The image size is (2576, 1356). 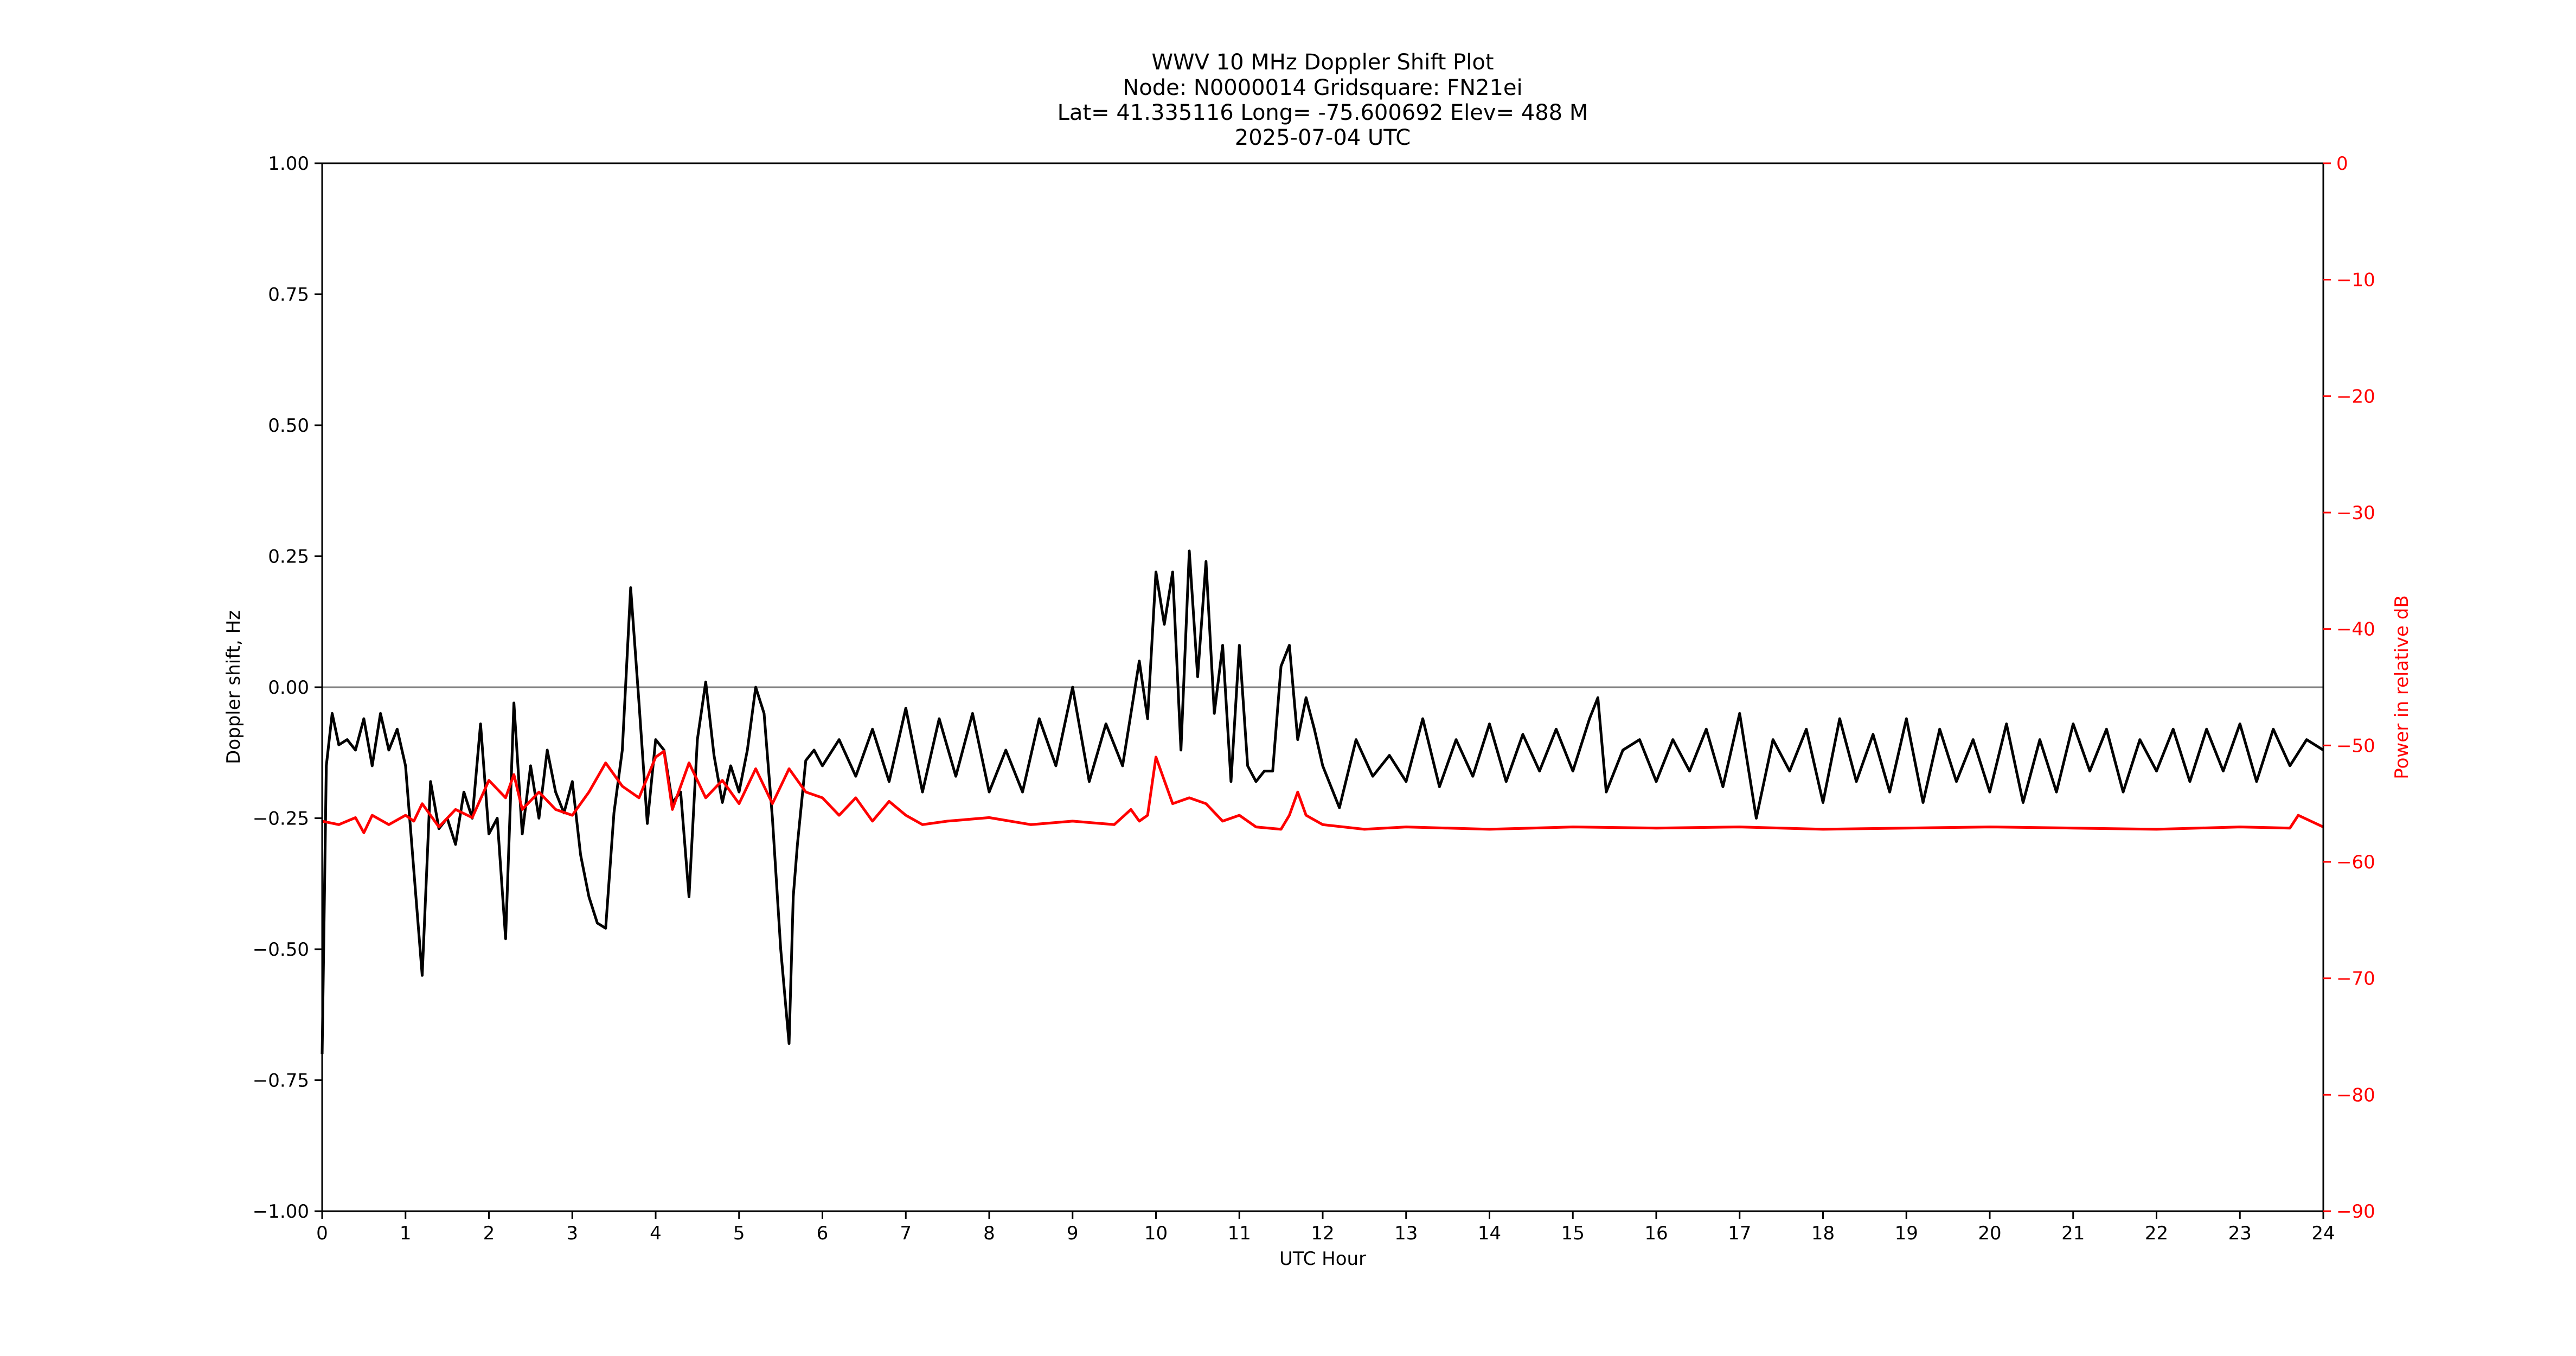 I want to click on y2-axis-label: Power in relative dB, so click(x=2402, y=687).